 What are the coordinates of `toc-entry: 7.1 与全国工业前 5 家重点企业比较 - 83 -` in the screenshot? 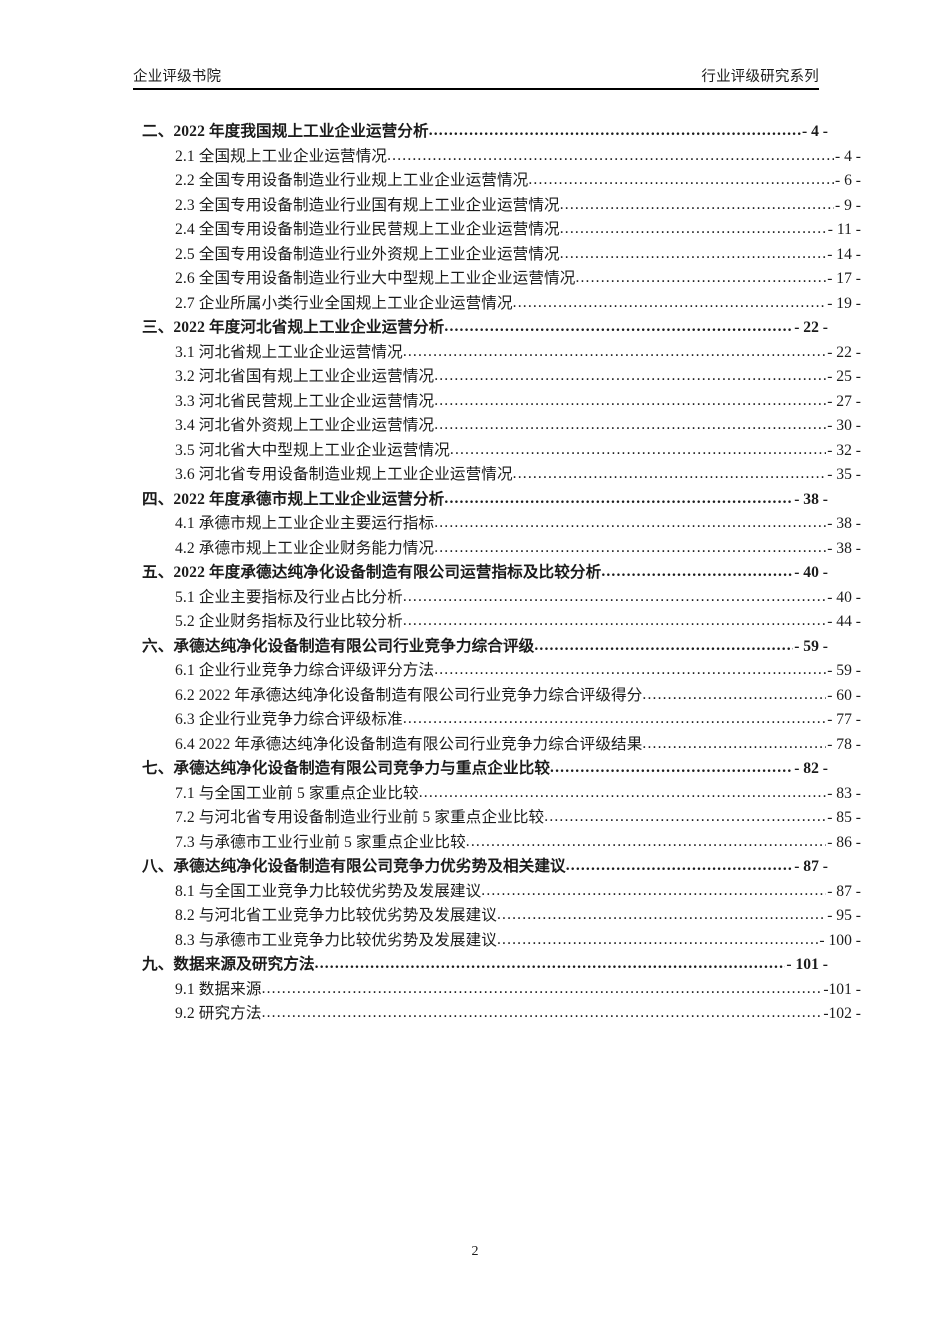 It's located at (497, 794).